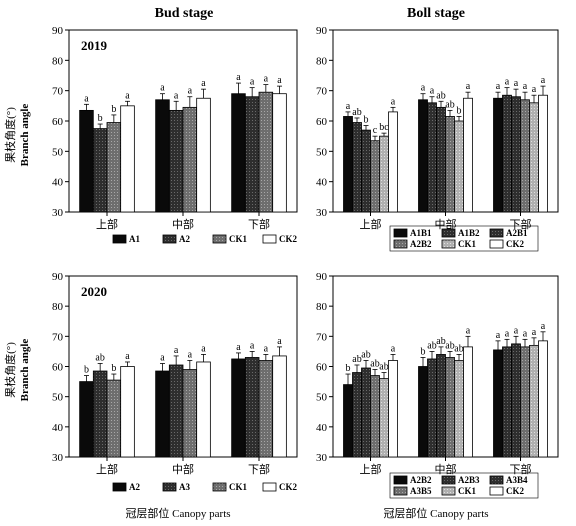  What do you see at coordinates (435, 513) in the screenshot?
I see `x-axis-label-right: 冠层部位 Canopy parts` at bounding box center [435, 513].